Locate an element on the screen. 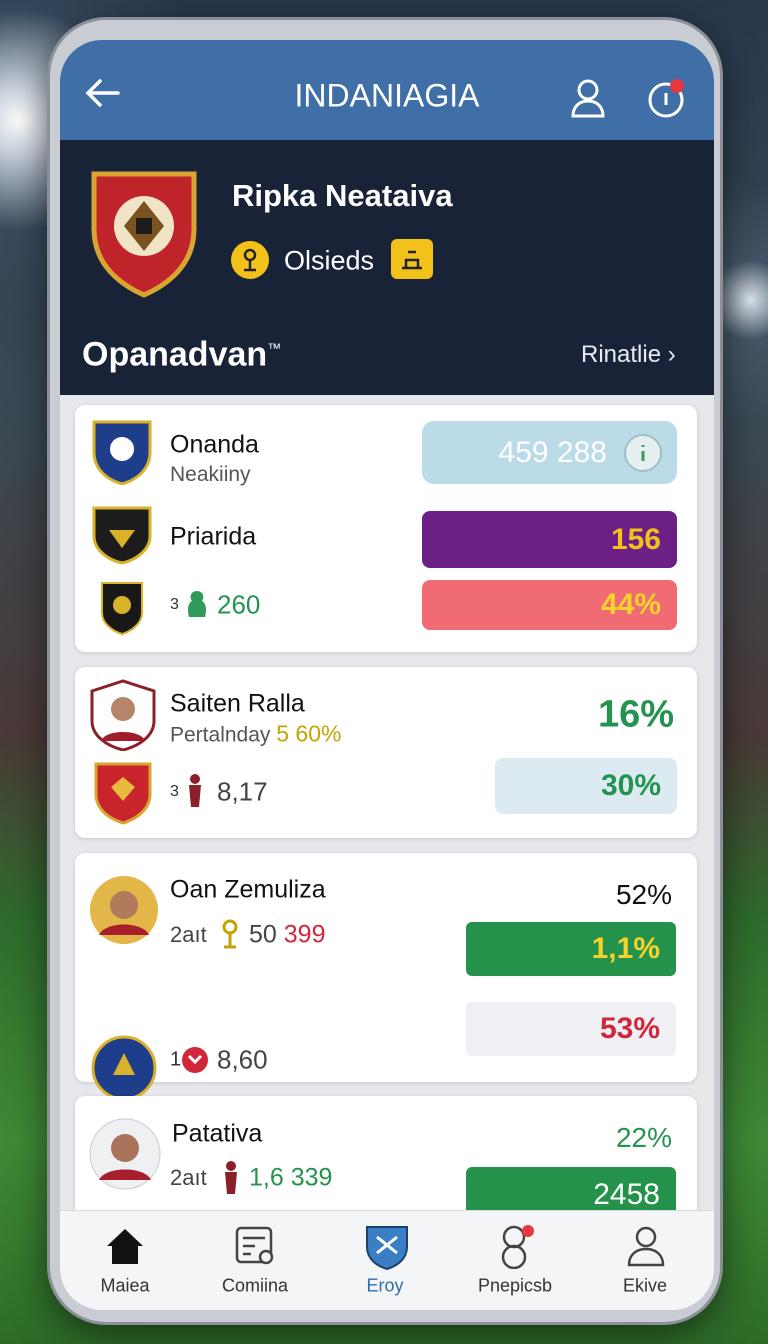 The height and width of the screenshot is (1344, 768). player-name: Oan Zemuliza is located at coordinates (248, 889).